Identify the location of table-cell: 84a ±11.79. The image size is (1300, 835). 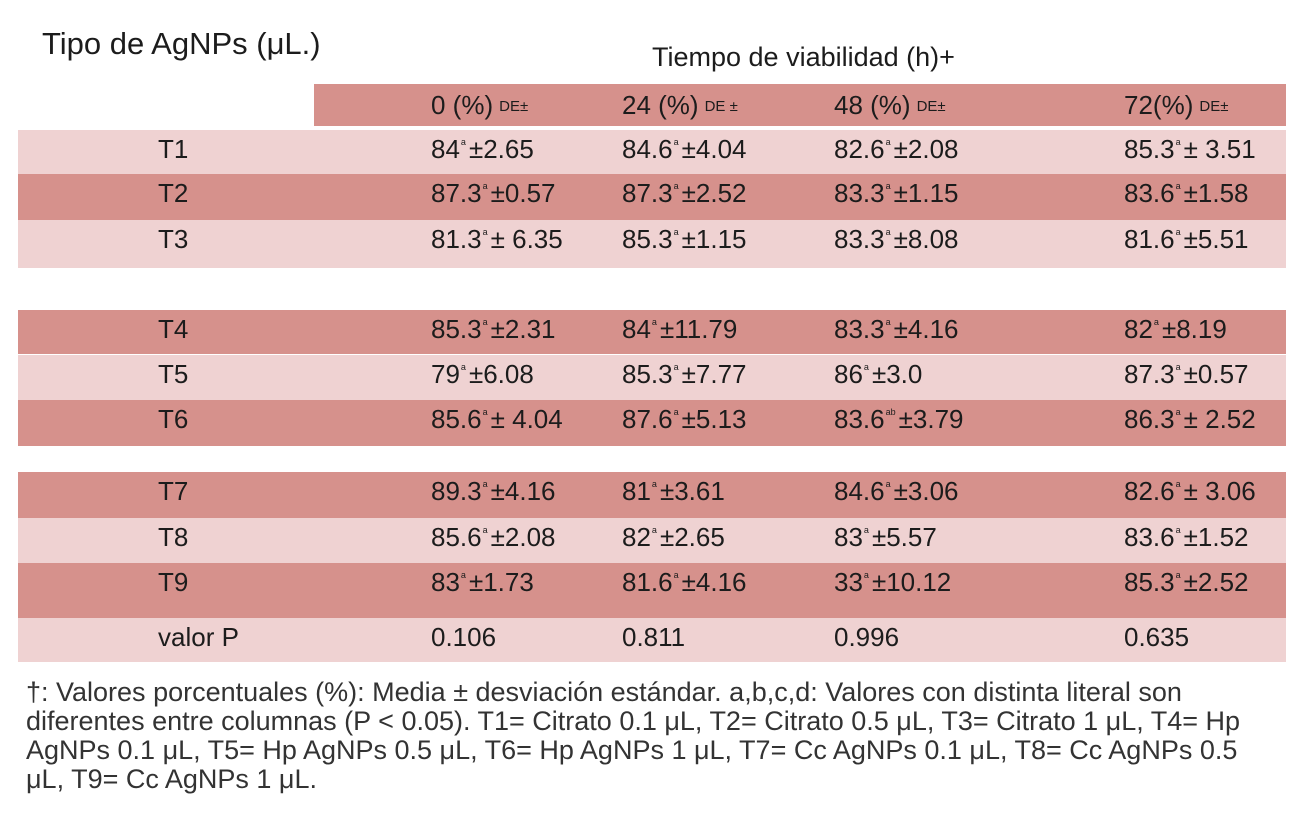
(680, 329).